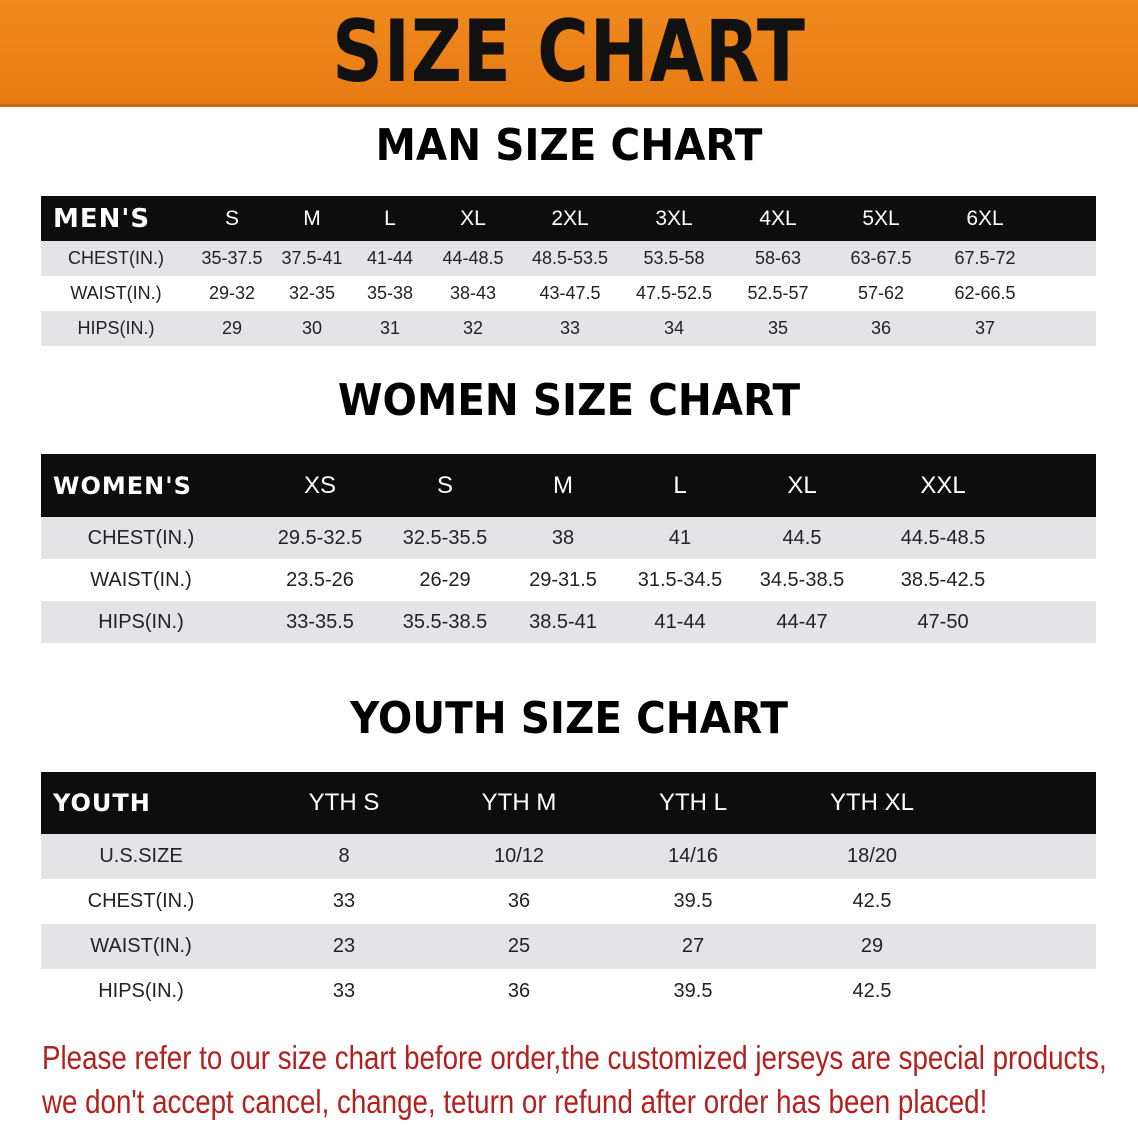 The width and height of the screenshot is (1138, 1132). I want to click on table-row: WAIST(IN.) 23 25 27 29, so click(568, 946).